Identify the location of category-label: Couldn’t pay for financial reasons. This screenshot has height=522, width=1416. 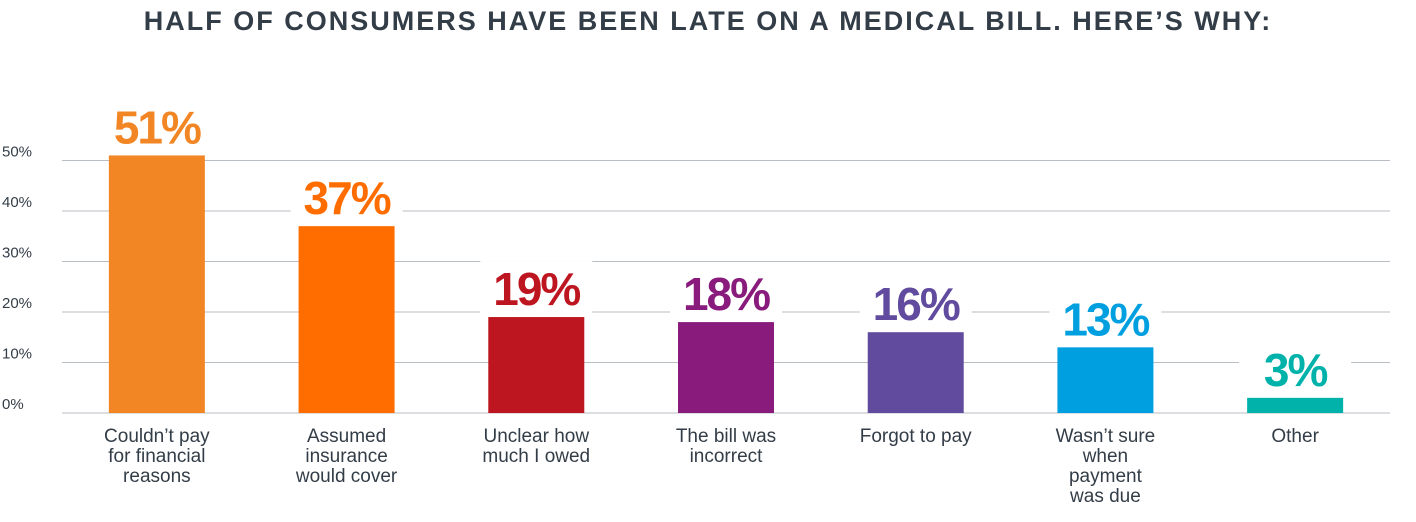
(157, 456).